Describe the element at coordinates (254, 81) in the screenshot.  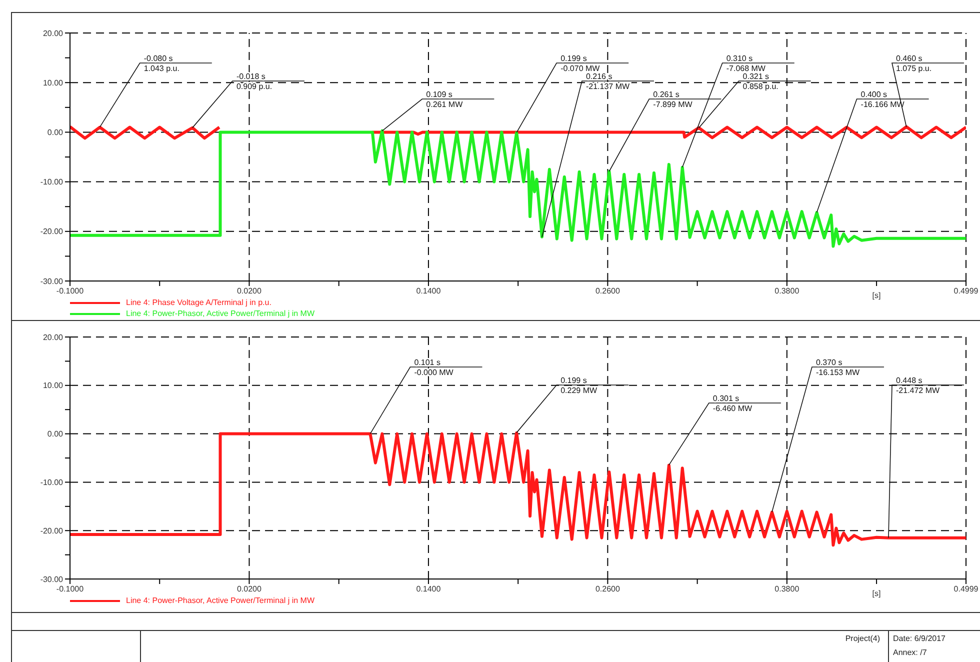
I see `annotation: -0.018 s 0.909 p.u.` at that location.